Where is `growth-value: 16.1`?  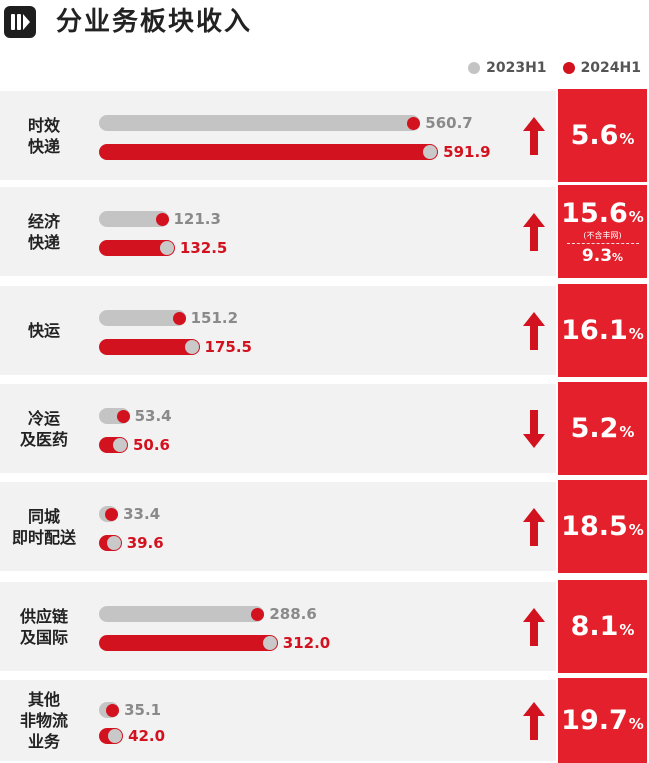 growth-value: 16.1 is located at coordinates (594, 330).